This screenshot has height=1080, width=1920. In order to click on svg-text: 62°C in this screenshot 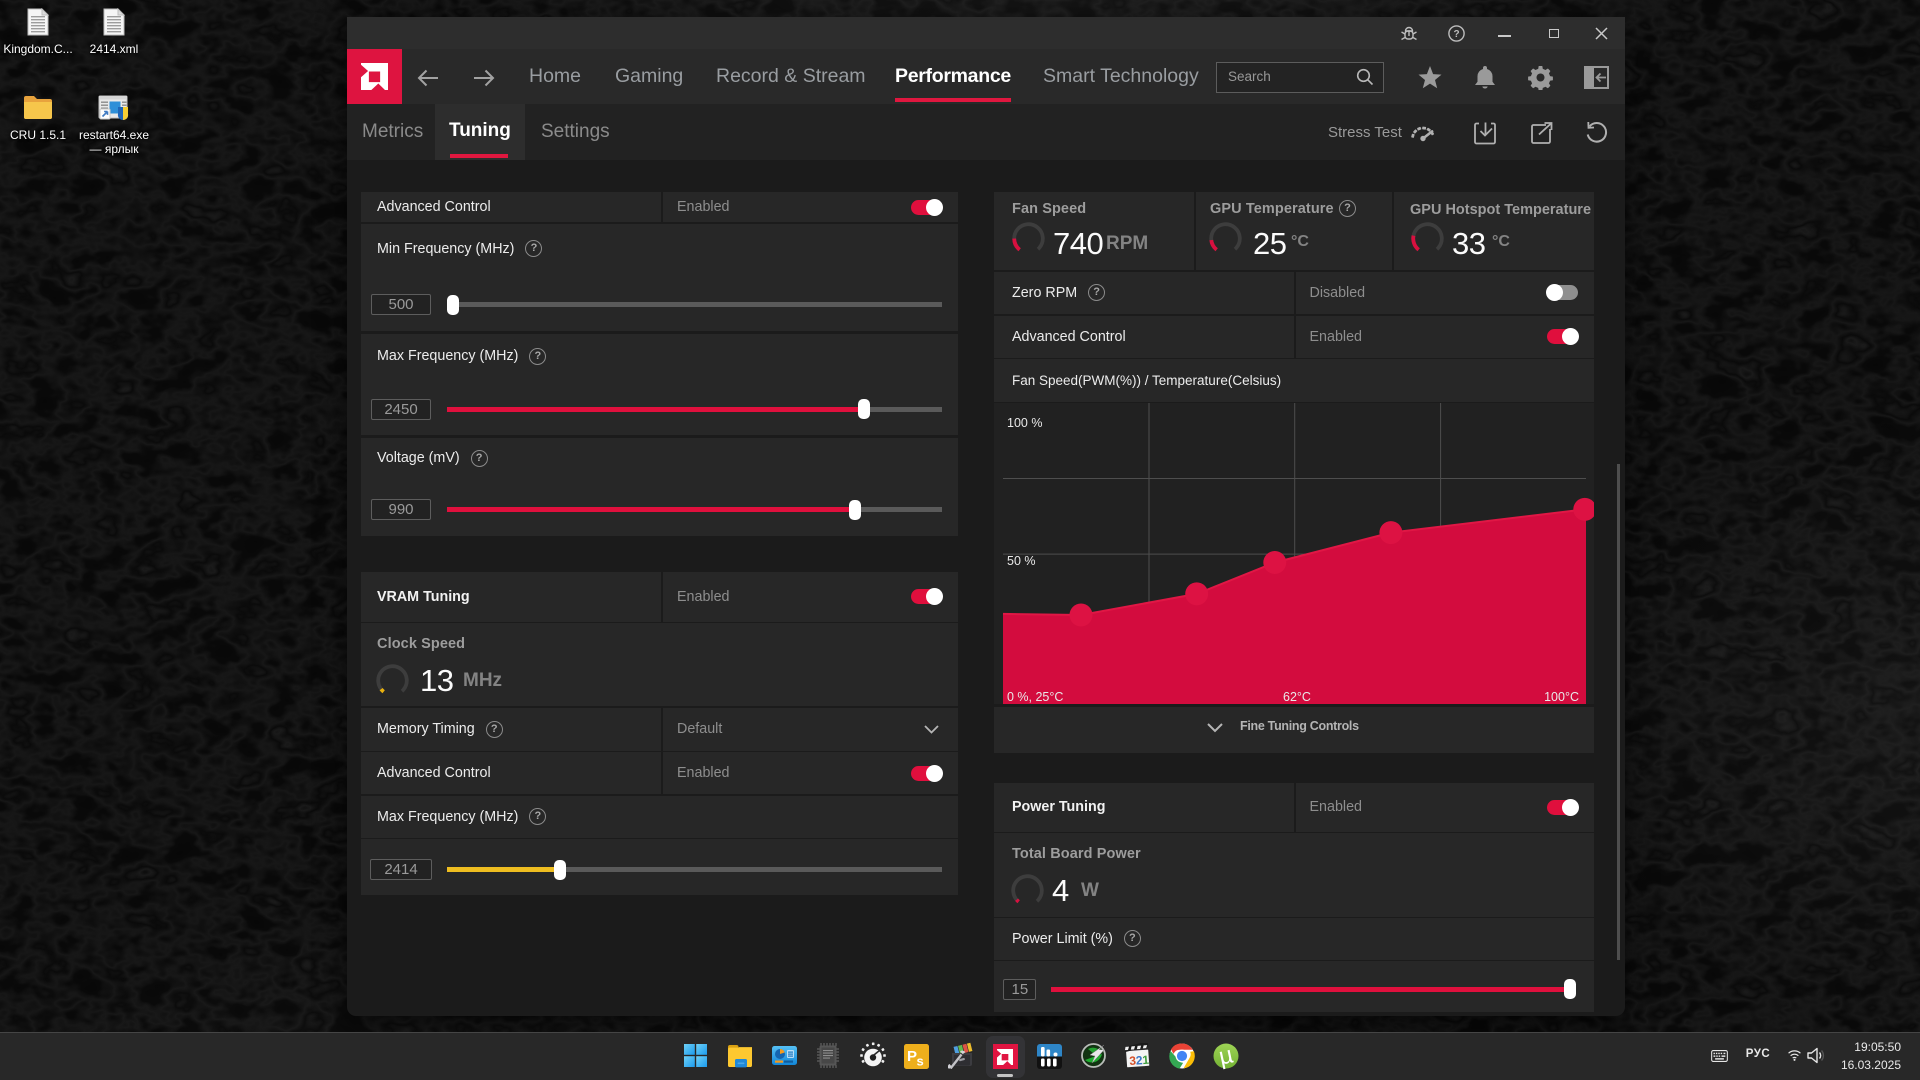, I will do `click(1297, 697)`.